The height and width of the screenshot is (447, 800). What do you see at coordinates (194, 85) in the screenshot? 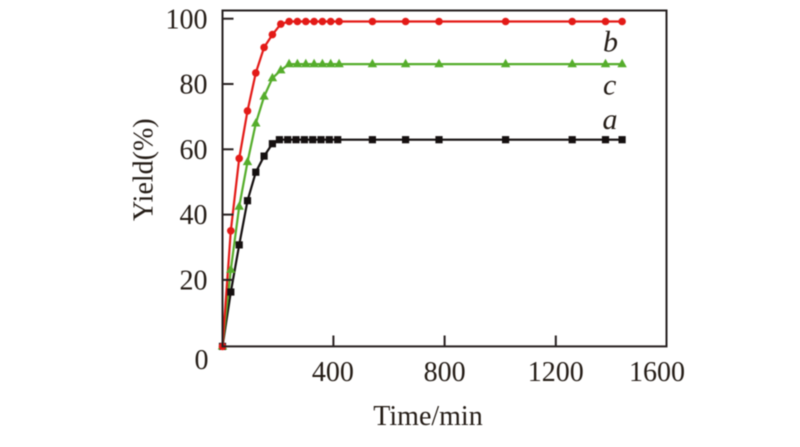
I see `svg-text: 80` at bounding box center [194, 85].